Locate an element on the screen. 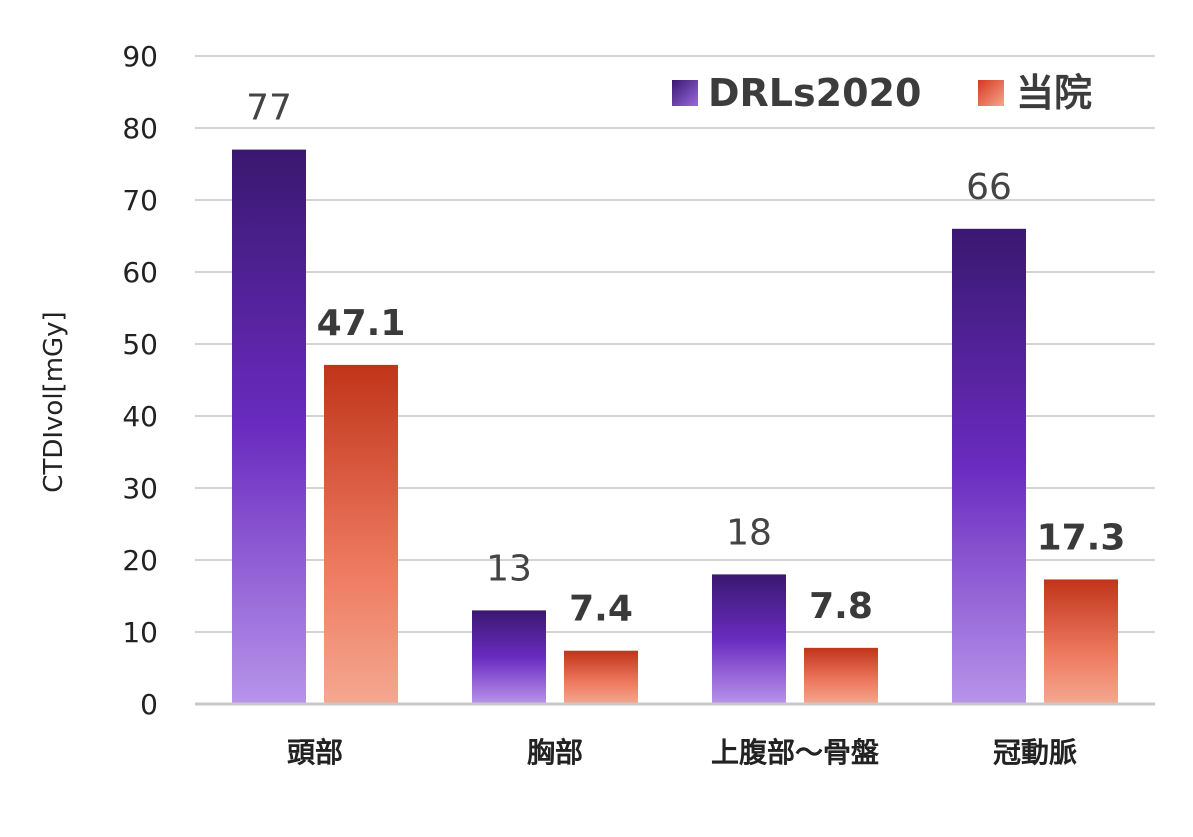 The height and width of the screenshot is (837, 1193). y-tick-label: 50 is located at coordinates (140, 344).